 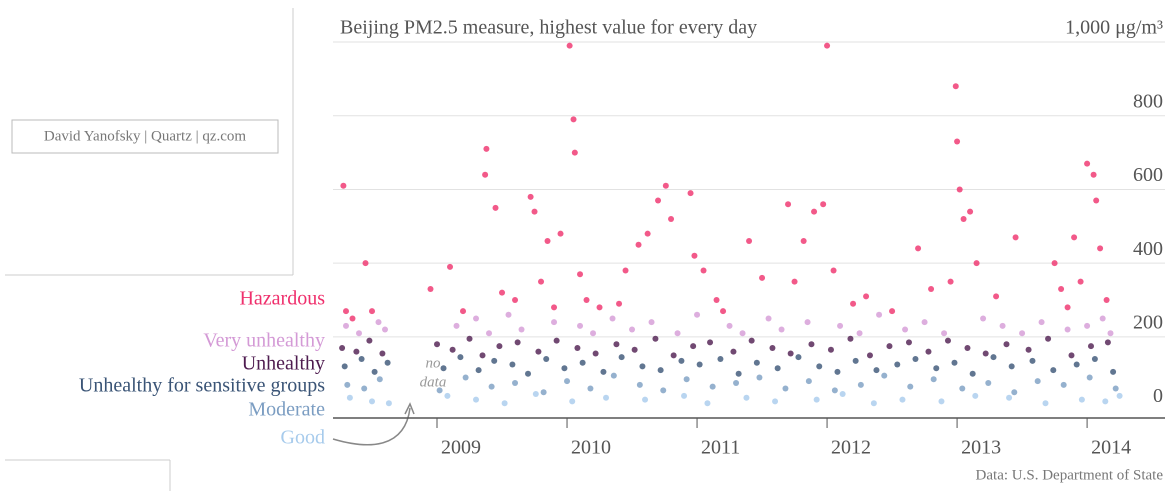 What do you see at coordinates (286, 410) in the screenshot?
I see `legend-label: Moderate` at bounding box center [286, 410].